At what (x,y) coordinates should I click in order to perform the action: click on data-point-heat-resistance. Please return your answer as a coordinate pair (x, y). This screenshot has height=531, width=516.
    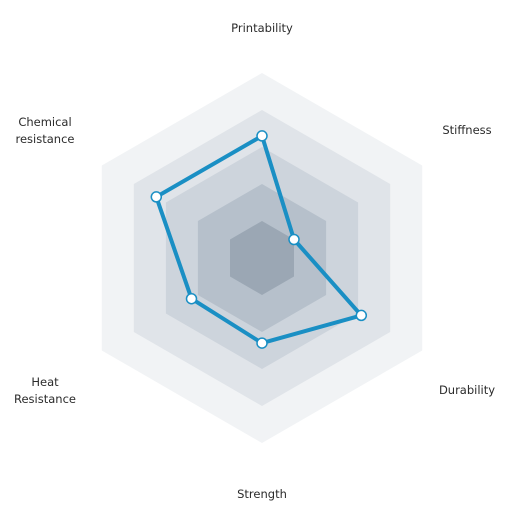
    Looking at the image, I should click on (191, 298).